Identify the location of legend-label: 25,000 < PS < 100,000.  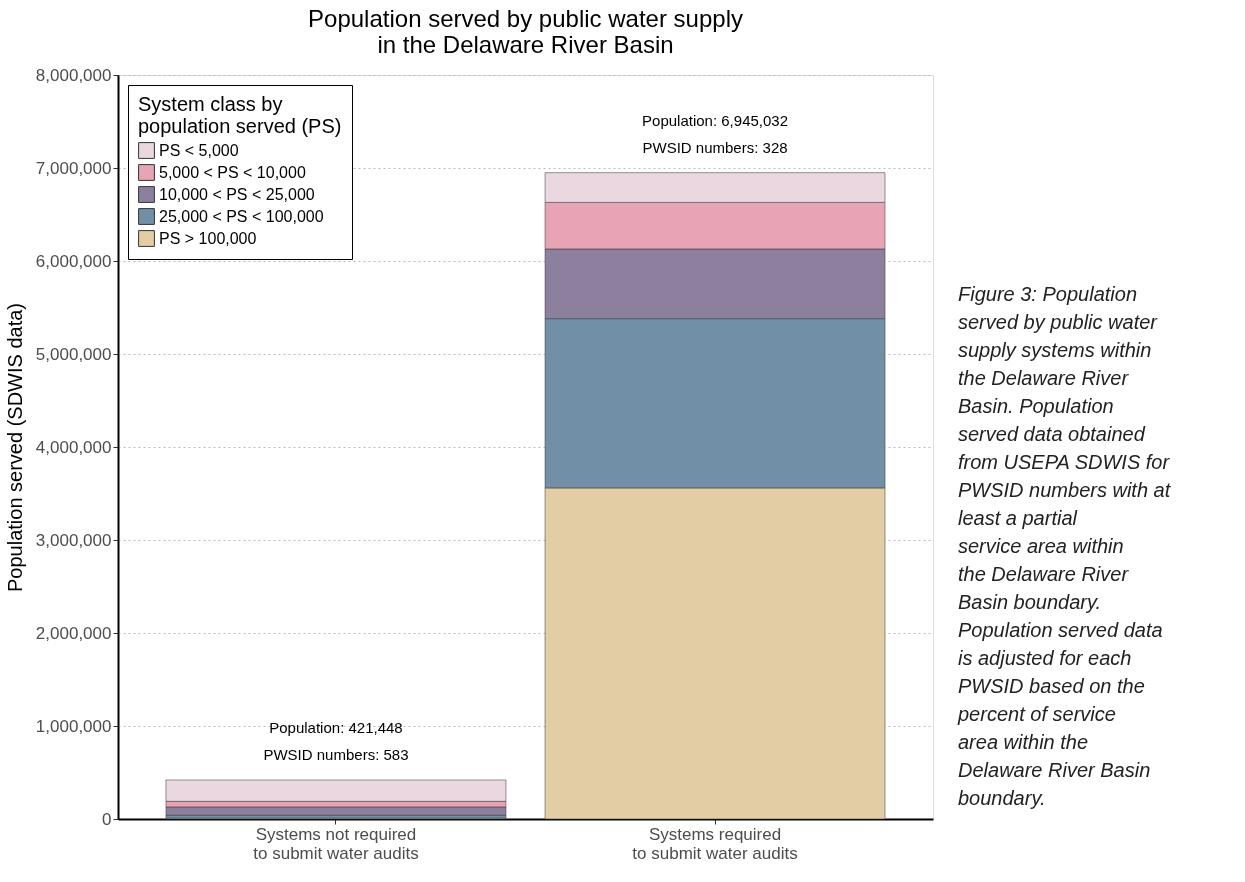
(241, 216).